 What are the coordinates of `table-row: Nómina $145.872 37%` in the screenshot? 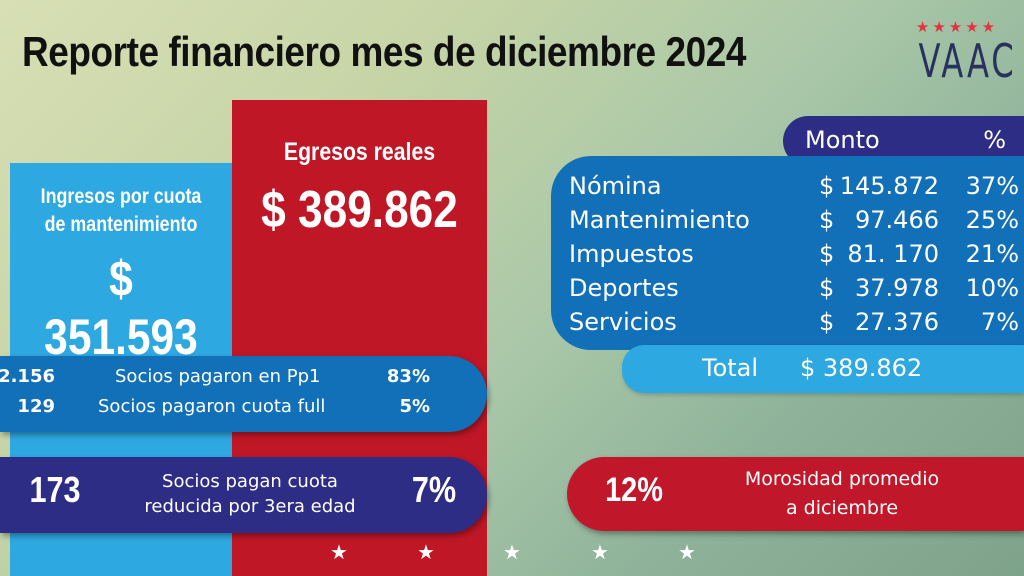 It's located at (794, 189).